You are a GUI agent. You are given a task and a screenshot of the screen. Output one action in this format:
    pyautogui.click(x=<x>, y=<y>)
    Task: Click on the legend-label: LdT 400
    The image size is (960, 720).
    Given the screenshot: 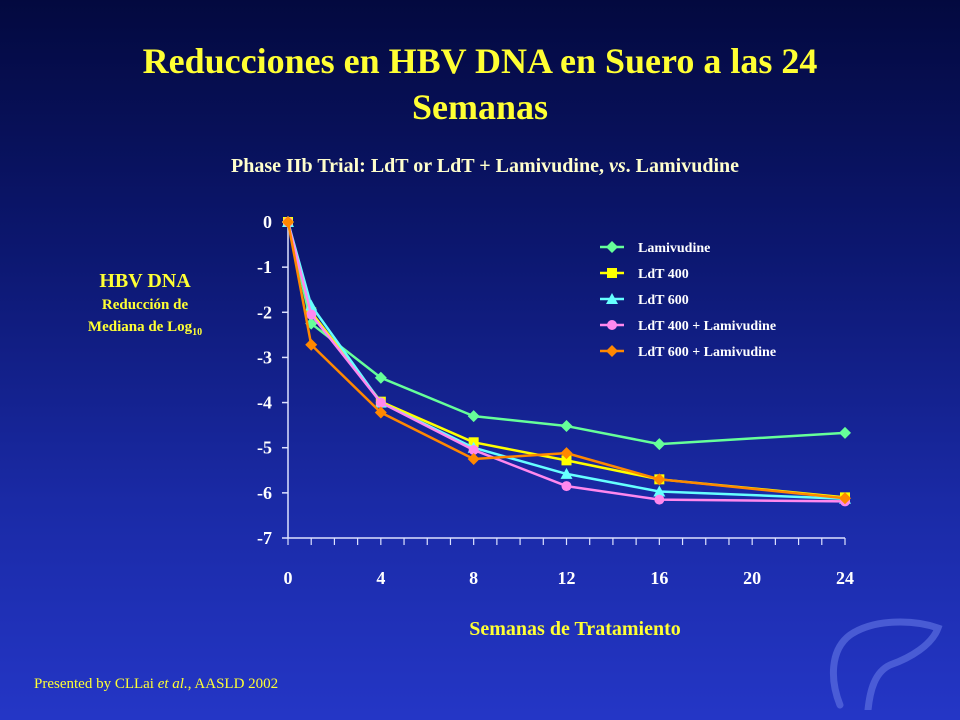 What is the action you would take?
    pyautogui.click(x=663, y=274)
    